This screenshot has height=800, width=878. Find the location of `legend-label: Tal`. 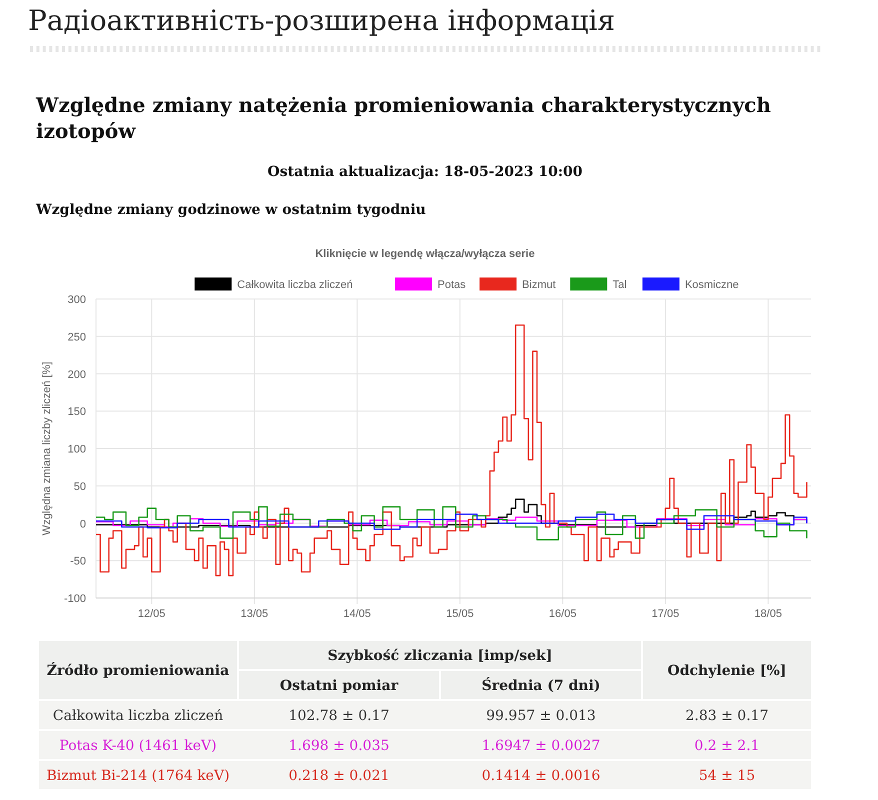

legend-label: Tal is located at coordinates (619, 285).